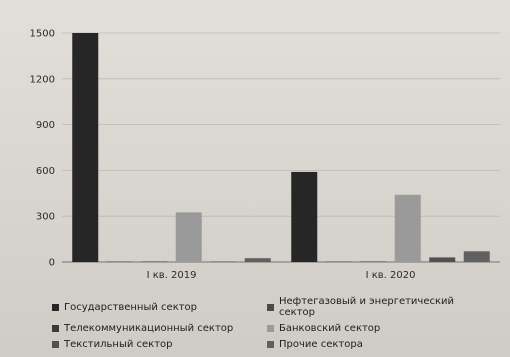 The width and height of the screenshot is (510, 357). I want to click on y-tick-label: 1500, so click(42, 34).